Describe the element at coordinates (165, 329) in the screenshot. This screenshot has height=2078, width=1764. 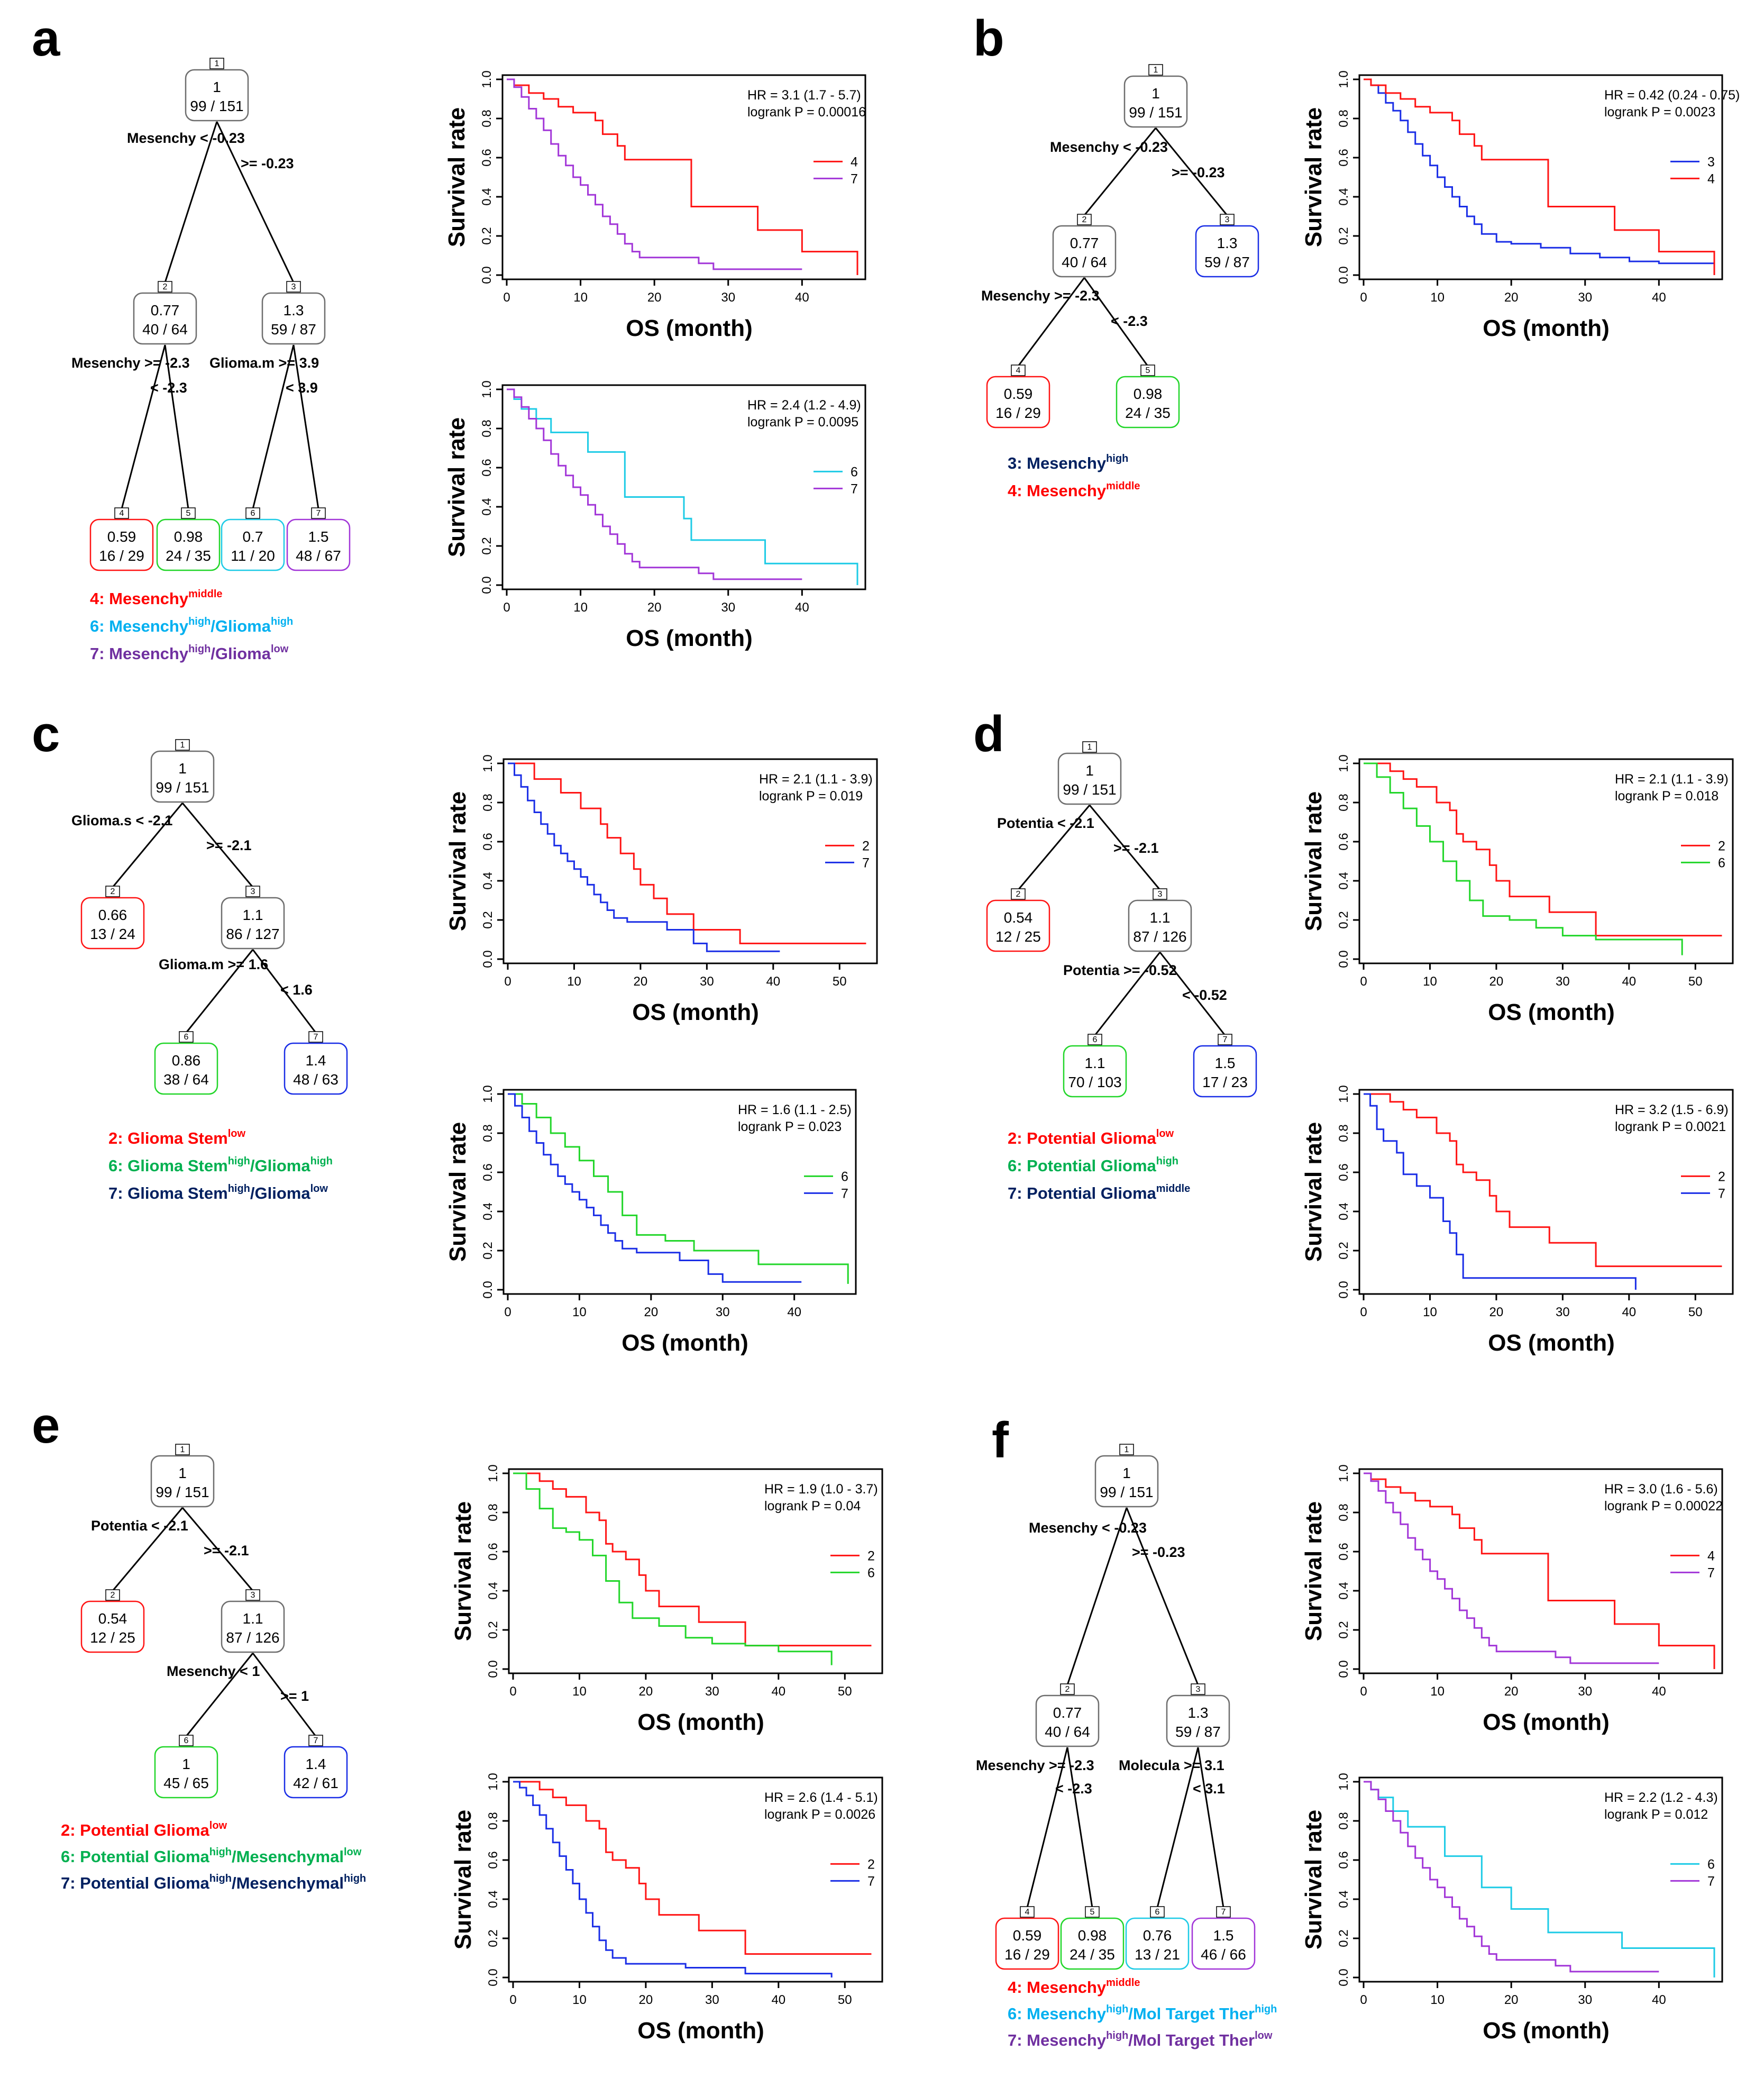
I see `node-fraction: 40 / 64` at that location.